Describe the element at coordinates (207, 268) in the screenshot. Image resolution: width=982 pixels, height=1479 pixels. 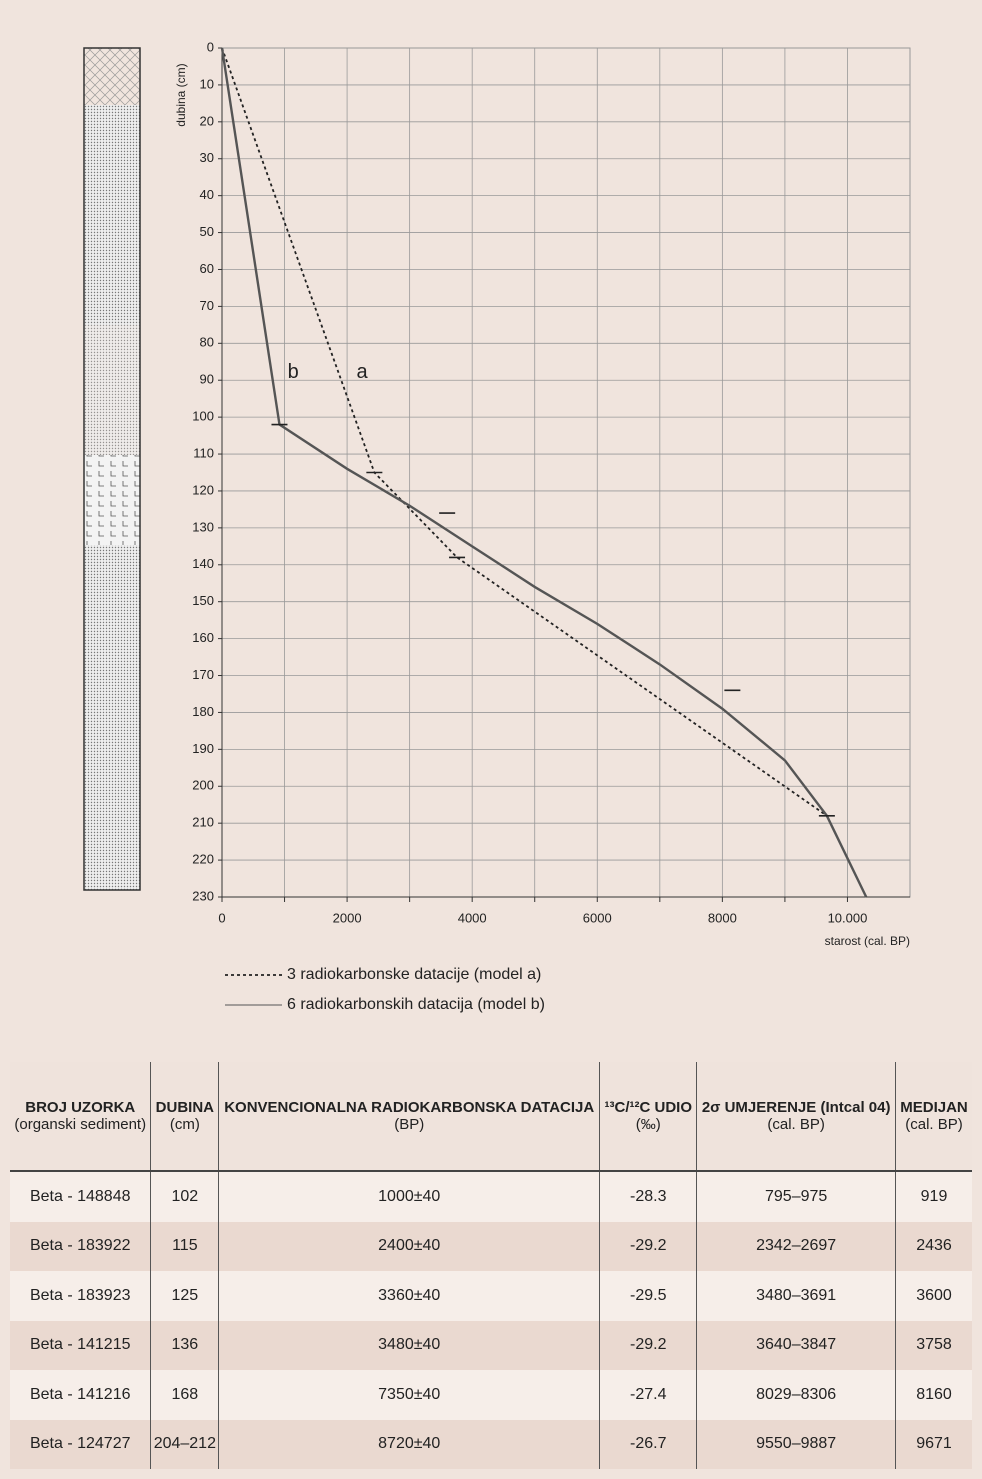
I see `y-tick-label: 60` at that location.